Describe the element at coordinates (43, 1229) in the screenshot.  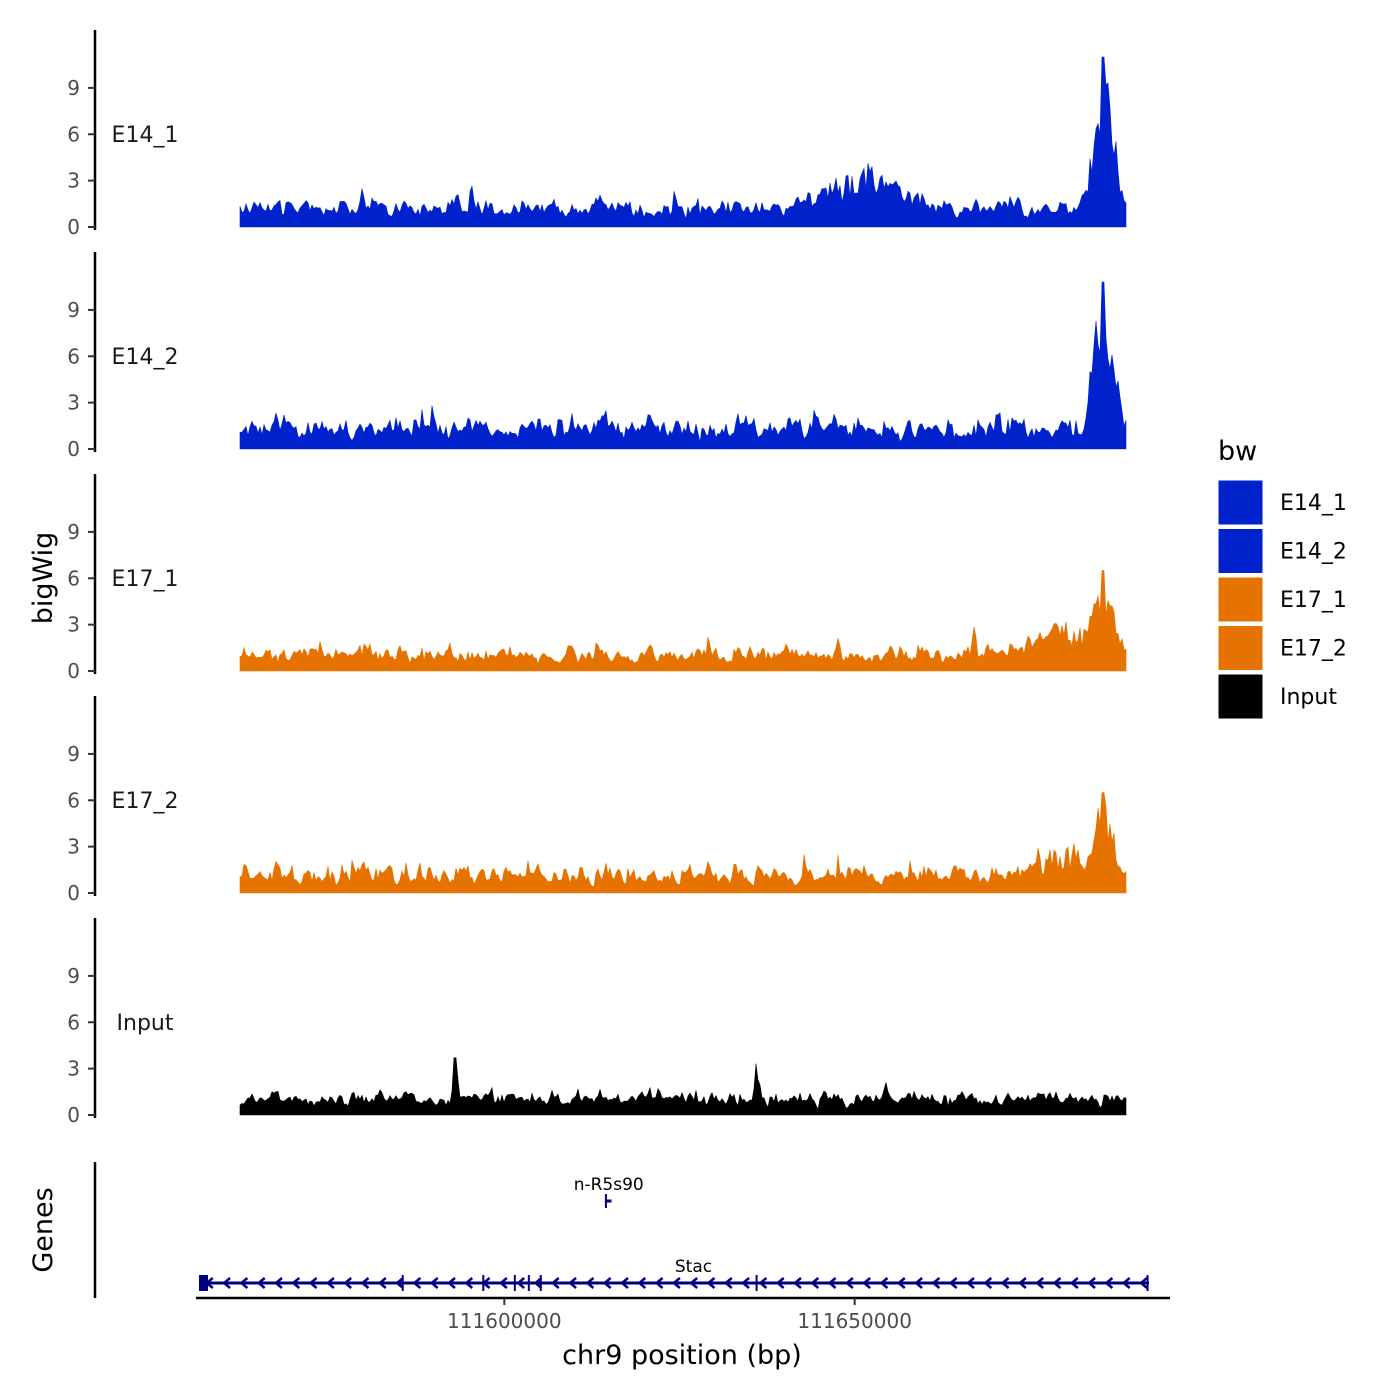
I see `genes-track-title: Genes` at that location.